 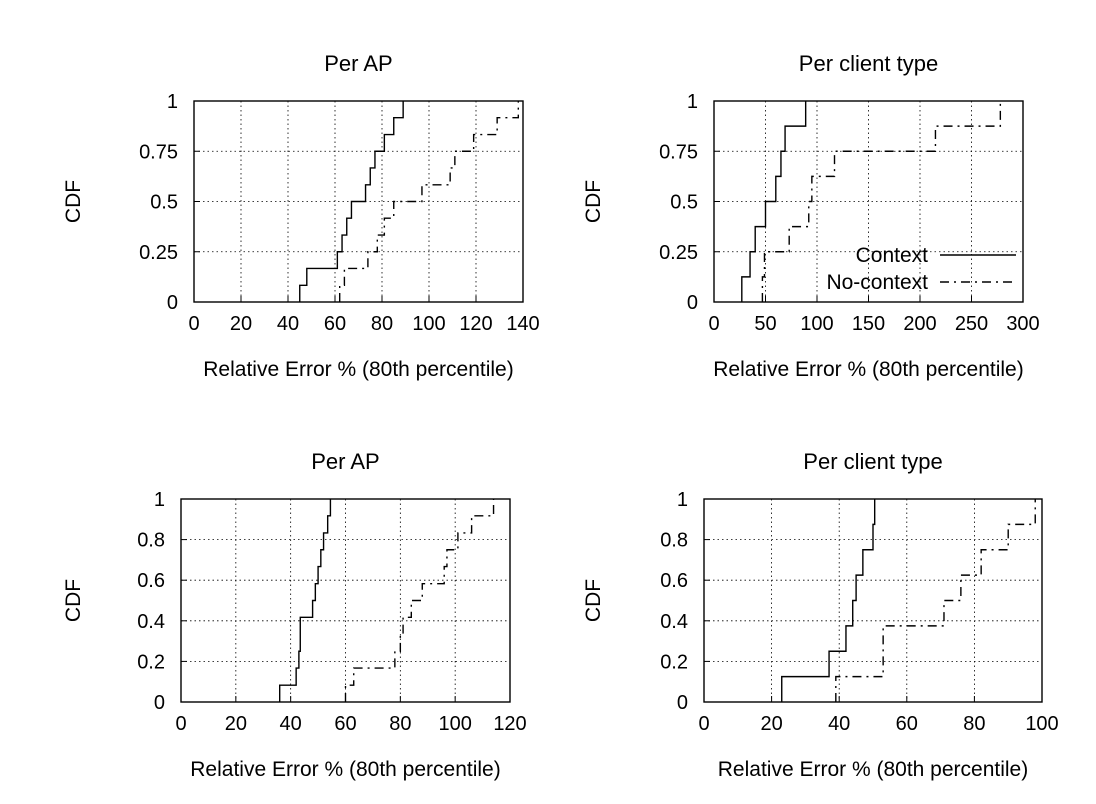 I want to click on x-tick-label: 50, so click(x=765, y=324).